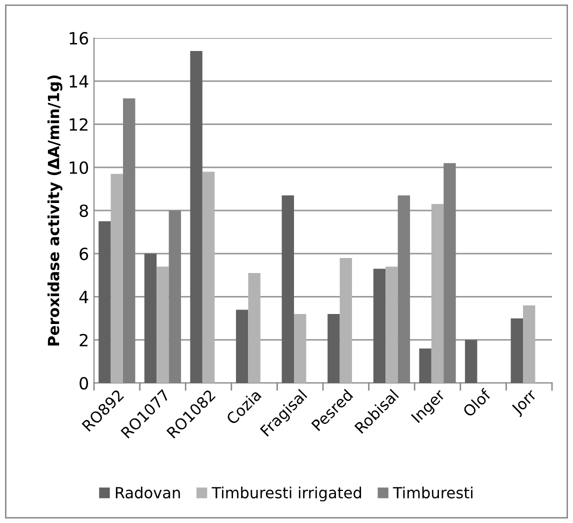 This screenshot has width=573, height=523. Describe the element at coordinates (84, 211) in the screenshot. I see `y-tick-label: 8` at that location.